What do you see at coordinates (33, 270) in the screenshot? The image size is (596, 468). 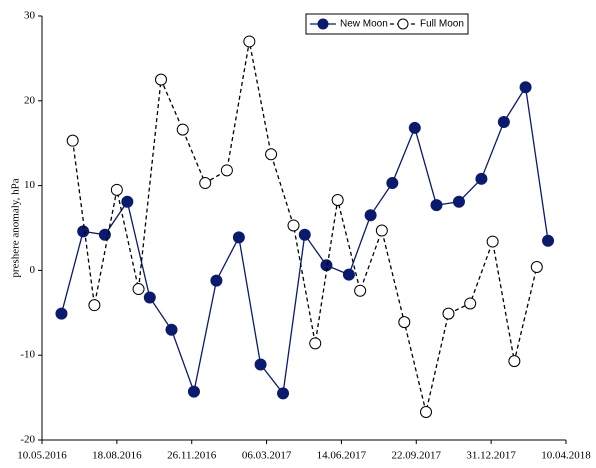 I see `y-tick-label: 0` at bounding box center [33, 270].